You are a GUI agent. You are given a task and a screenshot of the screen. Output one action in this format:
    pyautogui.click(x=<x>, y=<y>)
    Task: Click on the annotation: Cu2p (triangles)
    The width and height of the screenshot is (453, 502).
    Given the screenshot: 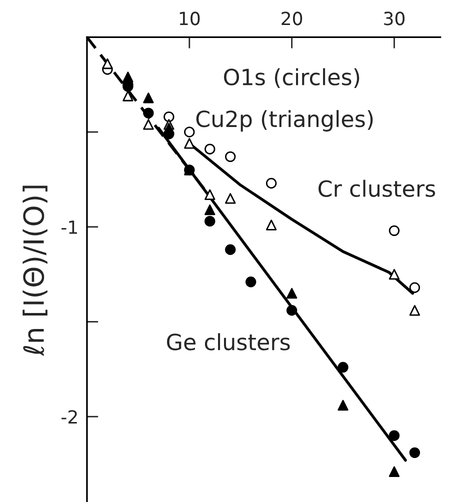 What is the action you would take?
    pyautogui.click(x=284, y=121)
    